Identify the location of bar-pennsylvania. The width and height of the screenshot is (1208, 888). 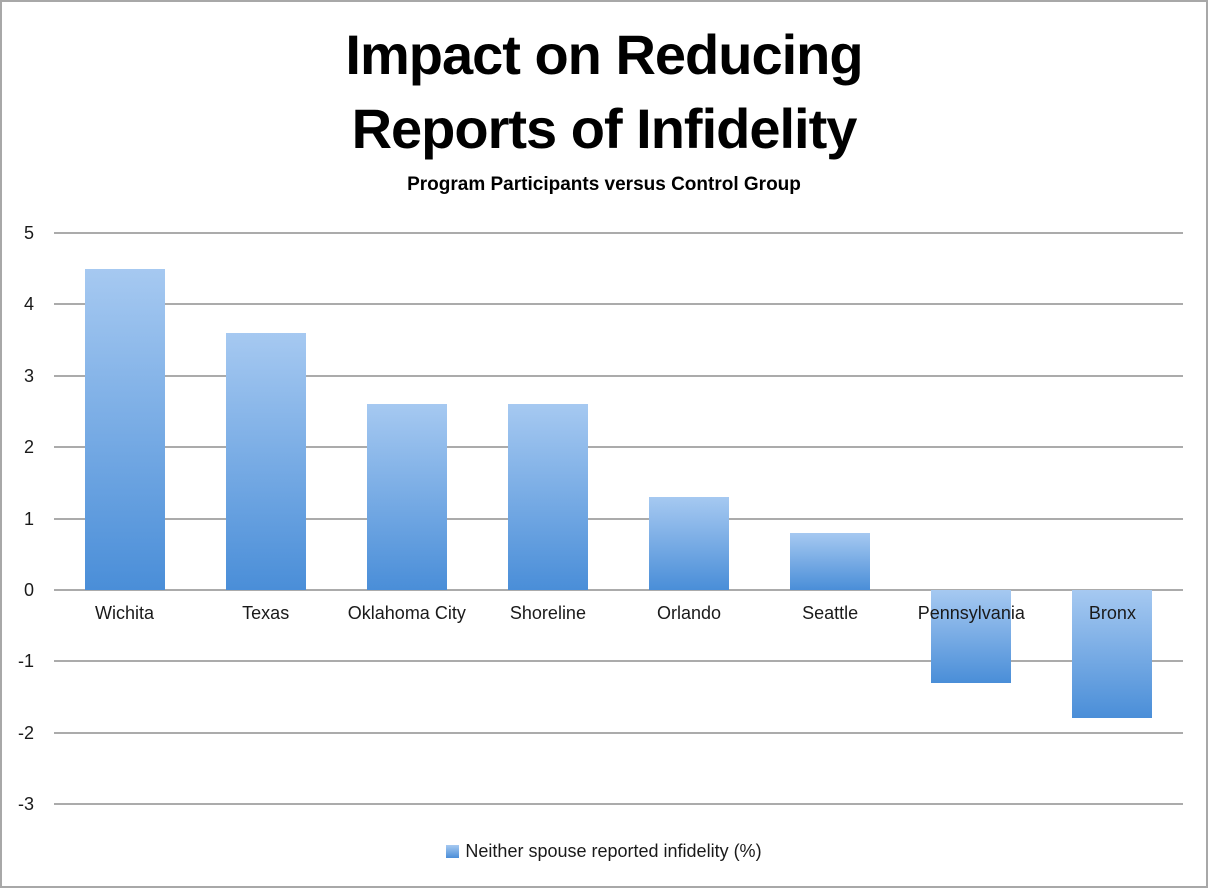
(971, 636).